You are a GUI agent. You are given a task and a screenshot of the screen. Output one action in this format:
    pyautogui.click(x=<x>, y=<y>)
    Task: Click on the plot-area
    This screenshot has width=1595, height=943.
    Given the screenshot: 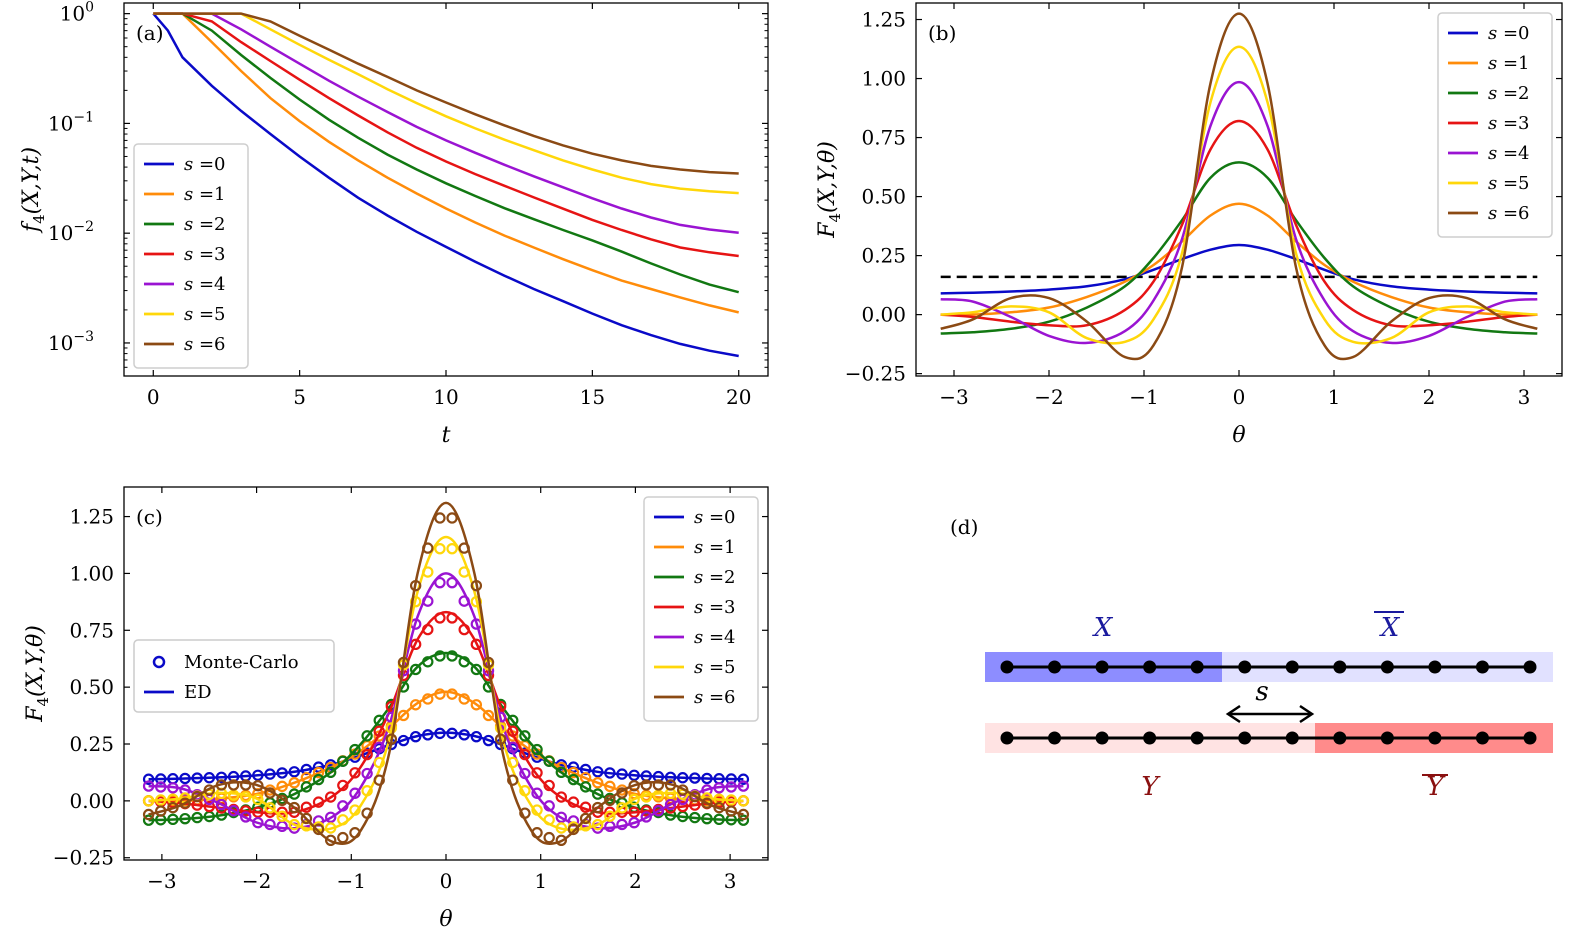 What is the action you would take?
    pyautogui.click(x=1239, y=186)
    